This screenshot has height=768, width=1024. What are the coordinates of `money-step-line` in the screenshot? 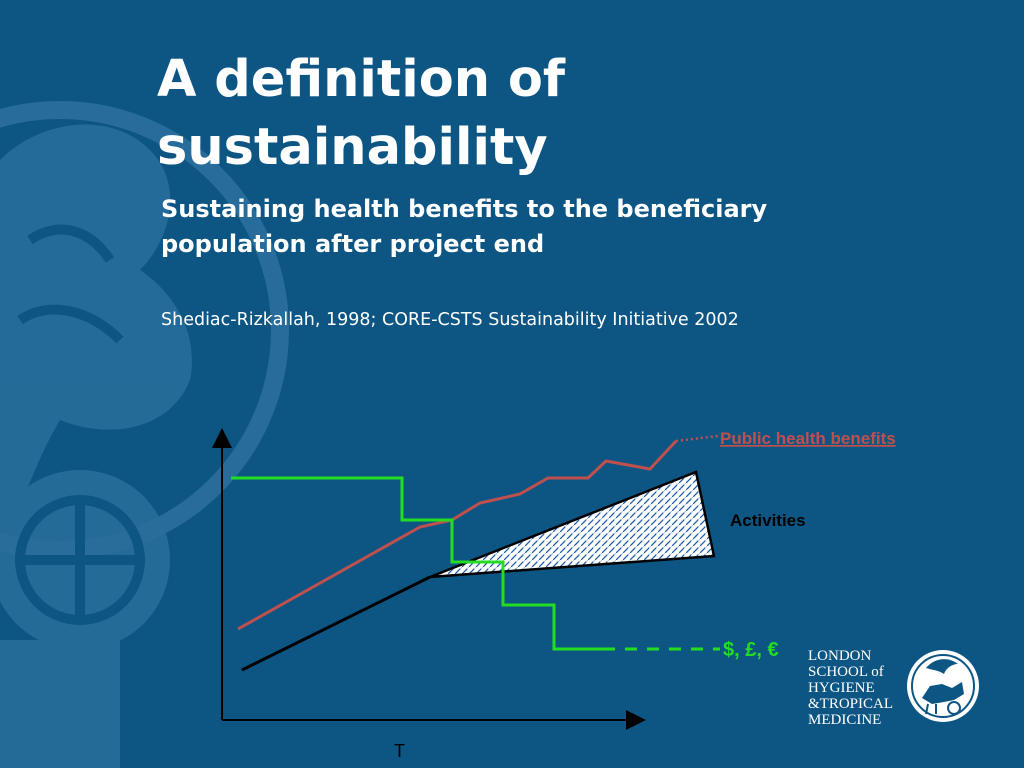 It's located at (417, 563).